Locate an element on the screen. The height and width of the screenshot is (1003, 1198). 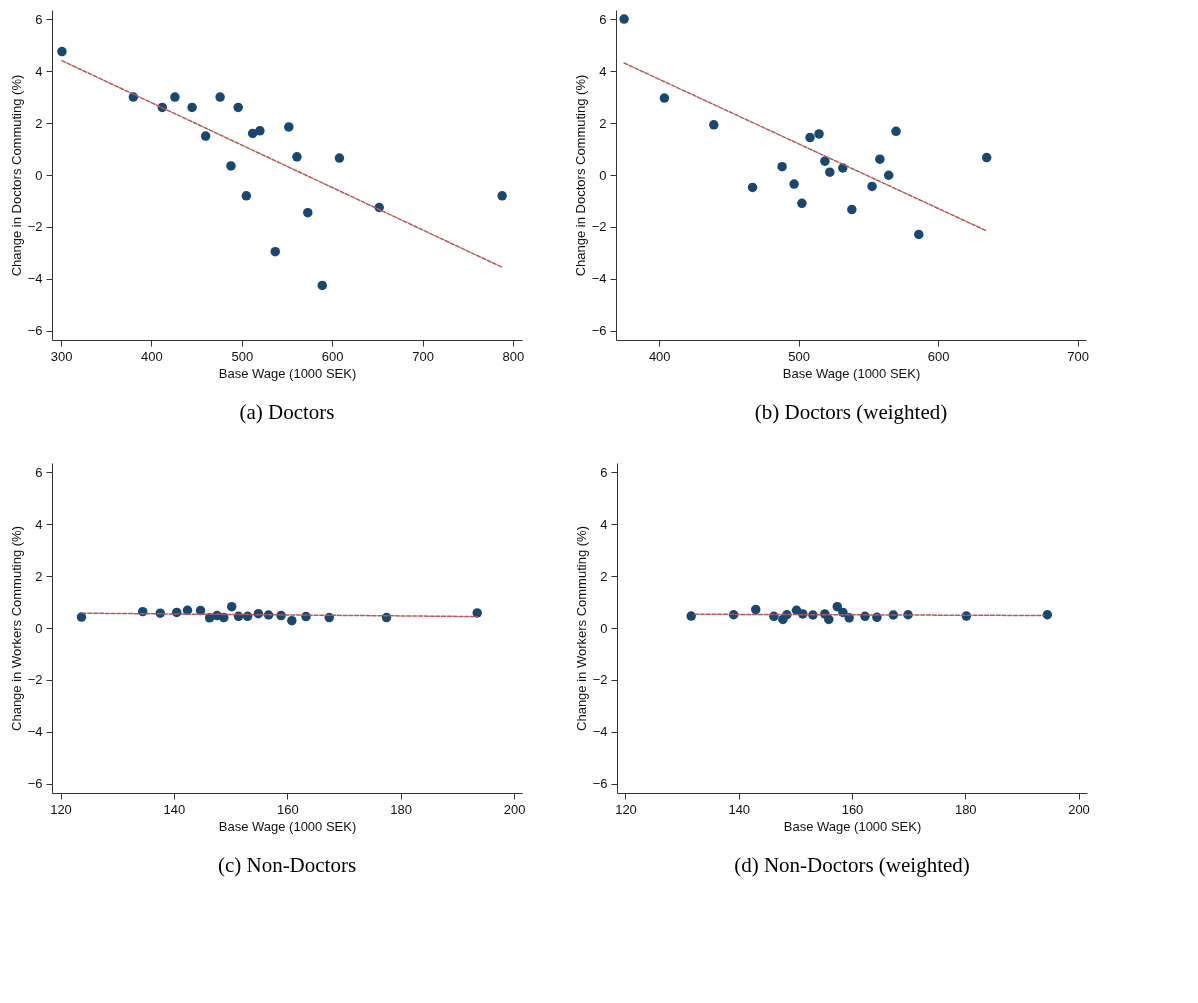
x-tick-label: 300 is located at coordinates (61, 356).